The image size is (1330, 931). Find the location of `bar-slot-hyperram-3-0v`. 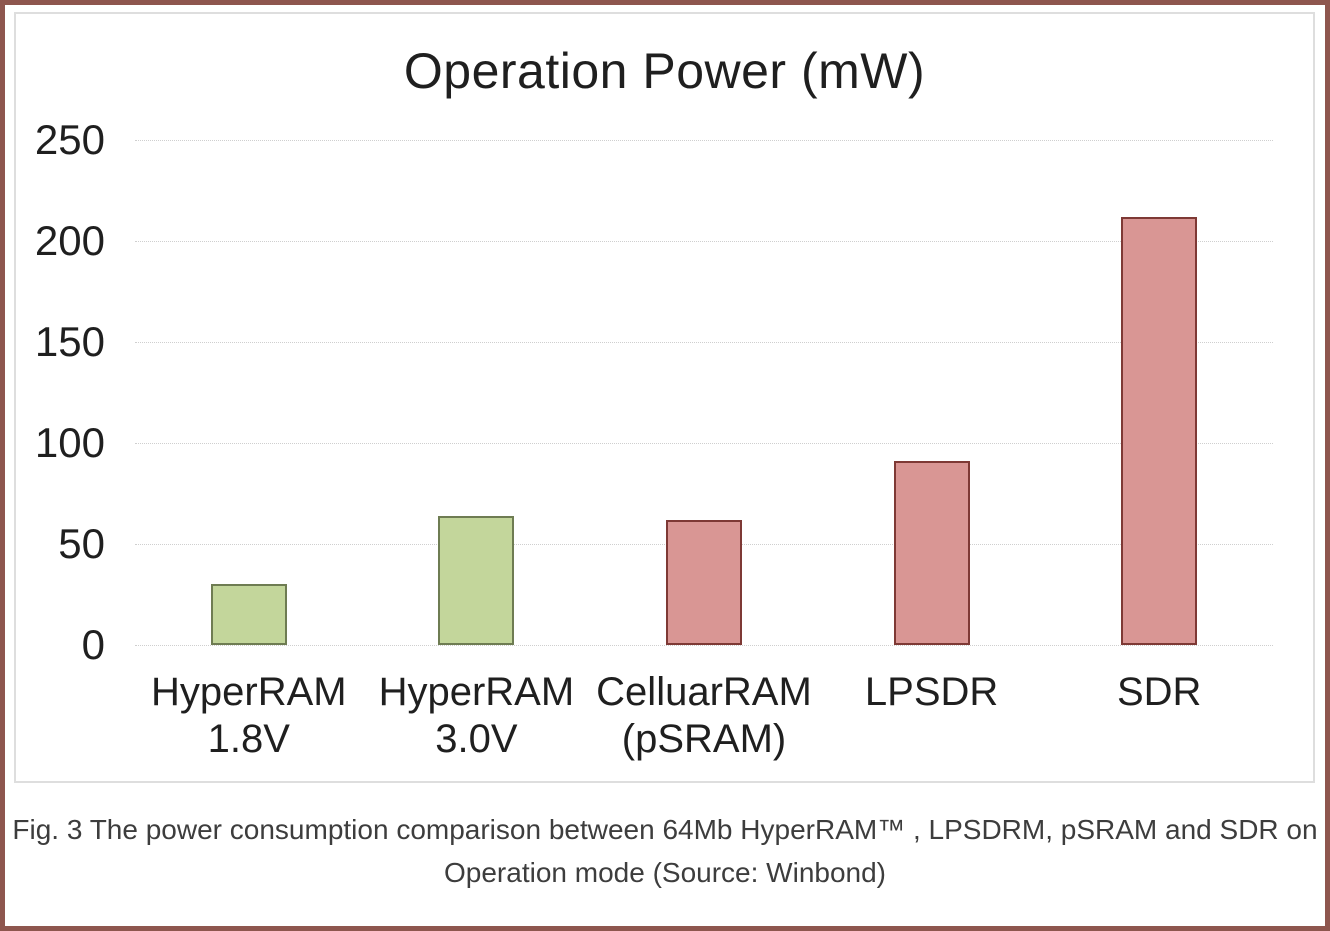

bar-slot-hyperram-3-0v is located at coordinates (477, 392).